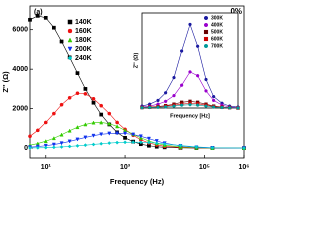  What do you see at coordinates (204, 167) in the screenshot?
I see `x-tick-label: 10⁵` at bounding box center [204, 167].